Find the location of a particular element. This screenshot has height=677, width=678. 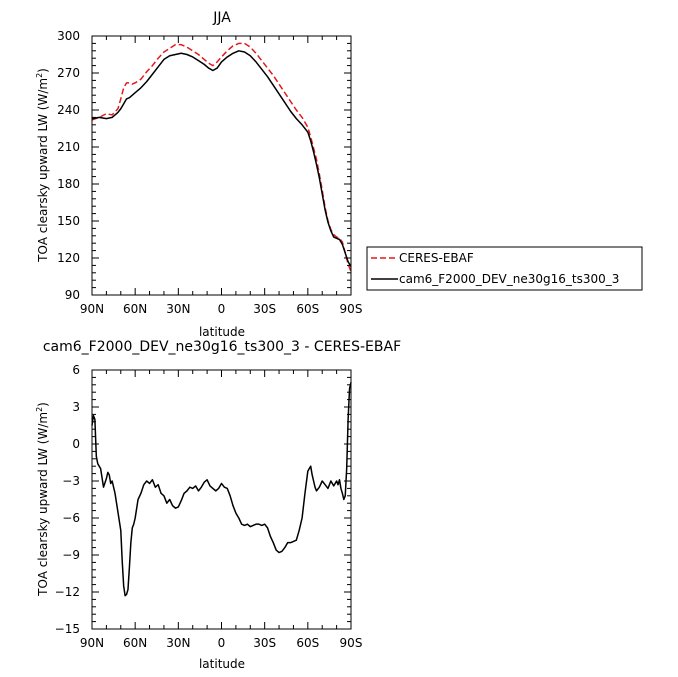

top-xlabel: latitude is located at coordinates (222, 332).